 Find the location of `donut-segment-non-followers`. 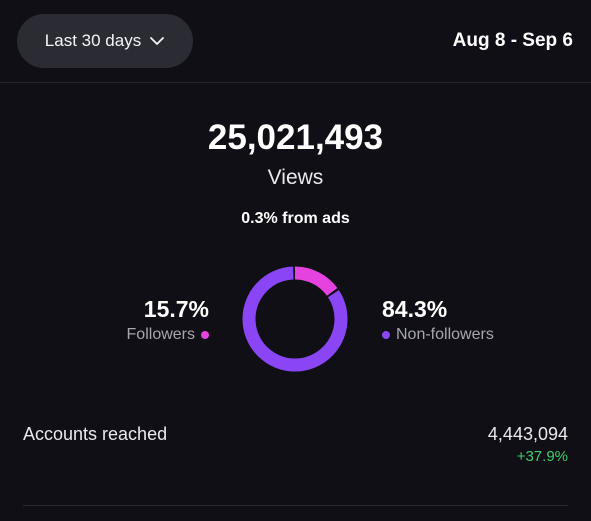

donut-segment-non-followers is located at coordinates (295, 319).